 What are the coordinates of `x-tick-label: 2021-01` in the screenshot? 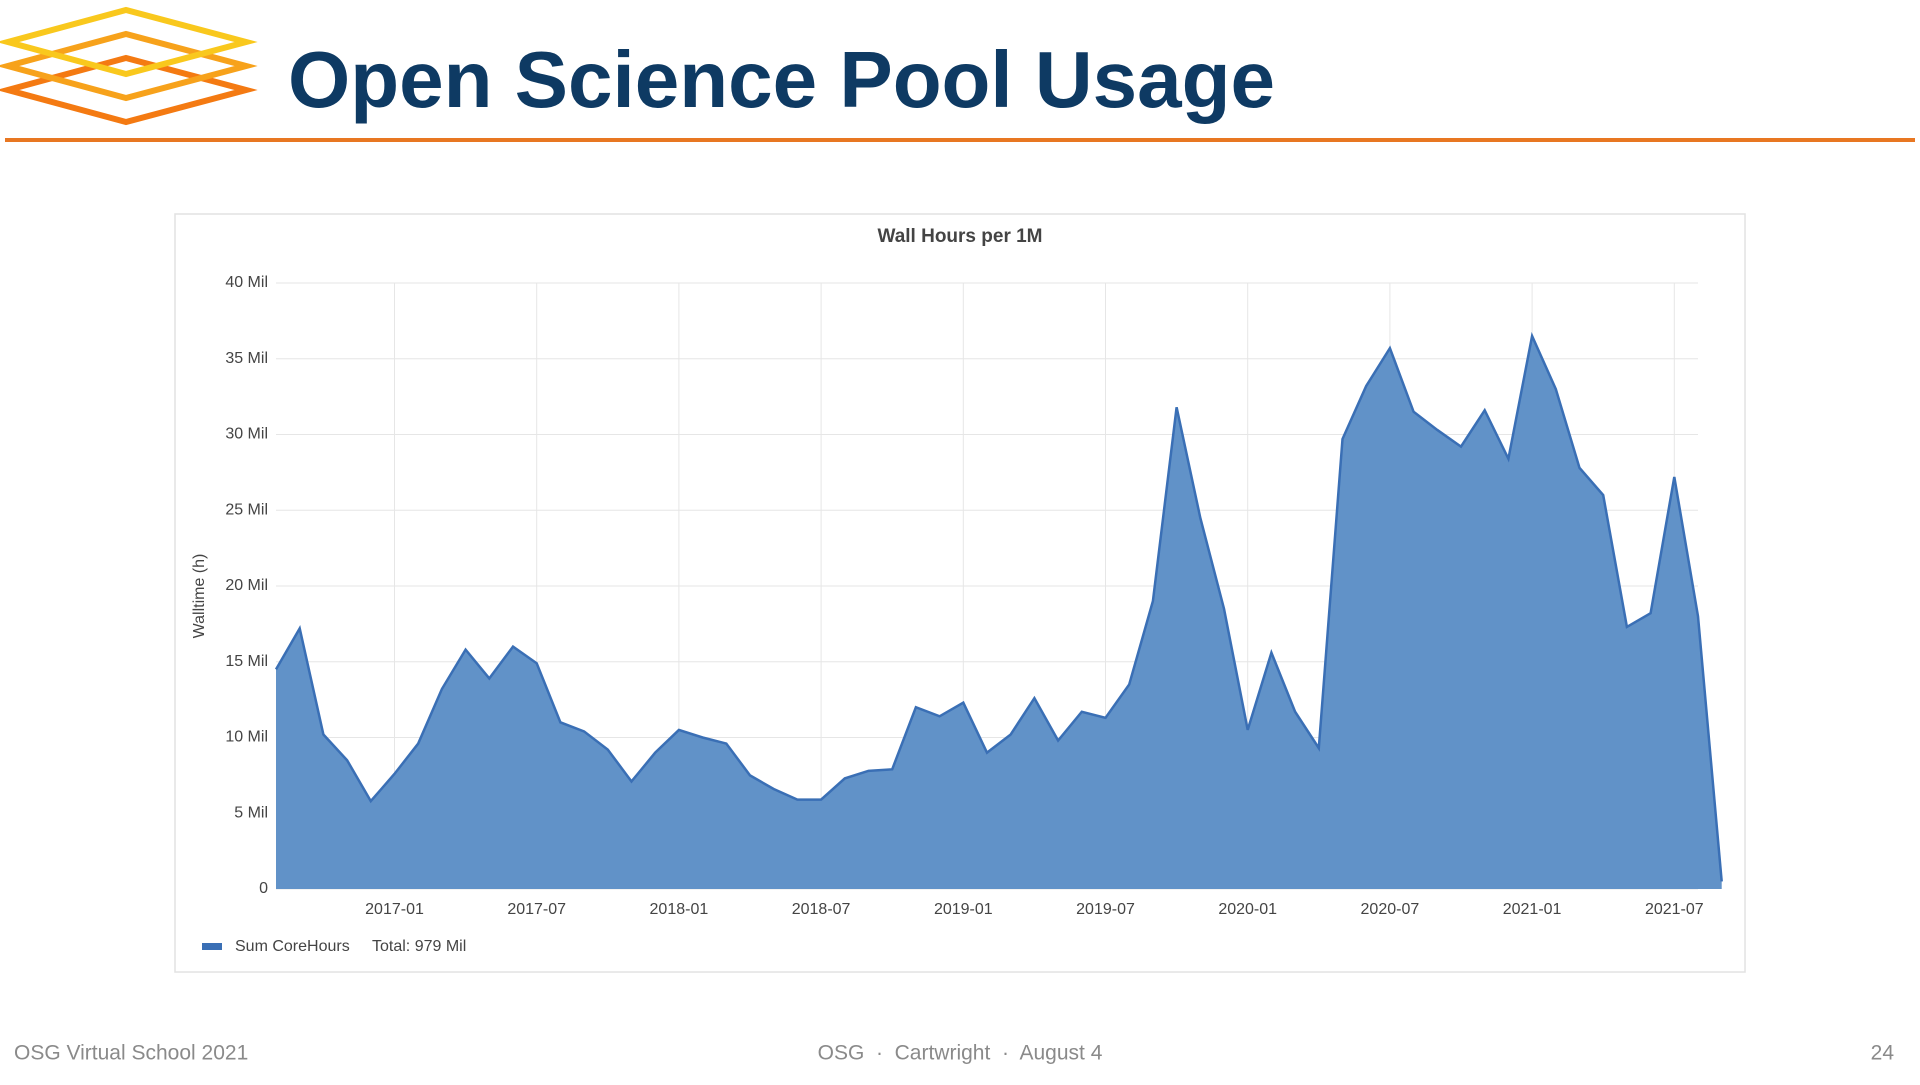 It's located at (1532, 909).